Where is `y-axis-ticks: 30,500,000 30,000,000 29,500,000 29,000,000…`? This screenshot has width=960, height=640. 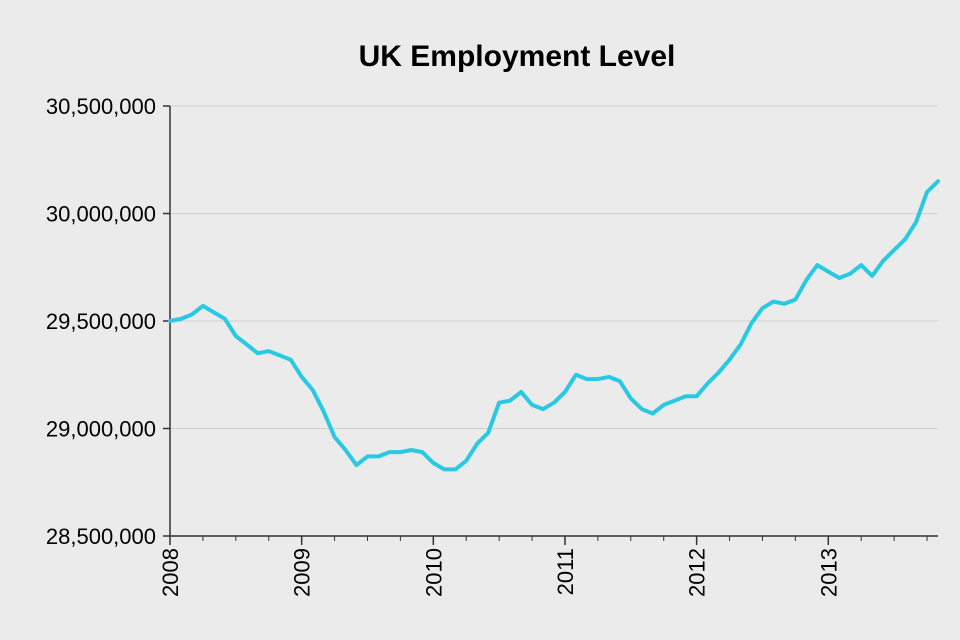 y-axis-ticks: 30,500,000 30,000,000 29,500,000 29,000,000… is located at coordinates (108, 321).